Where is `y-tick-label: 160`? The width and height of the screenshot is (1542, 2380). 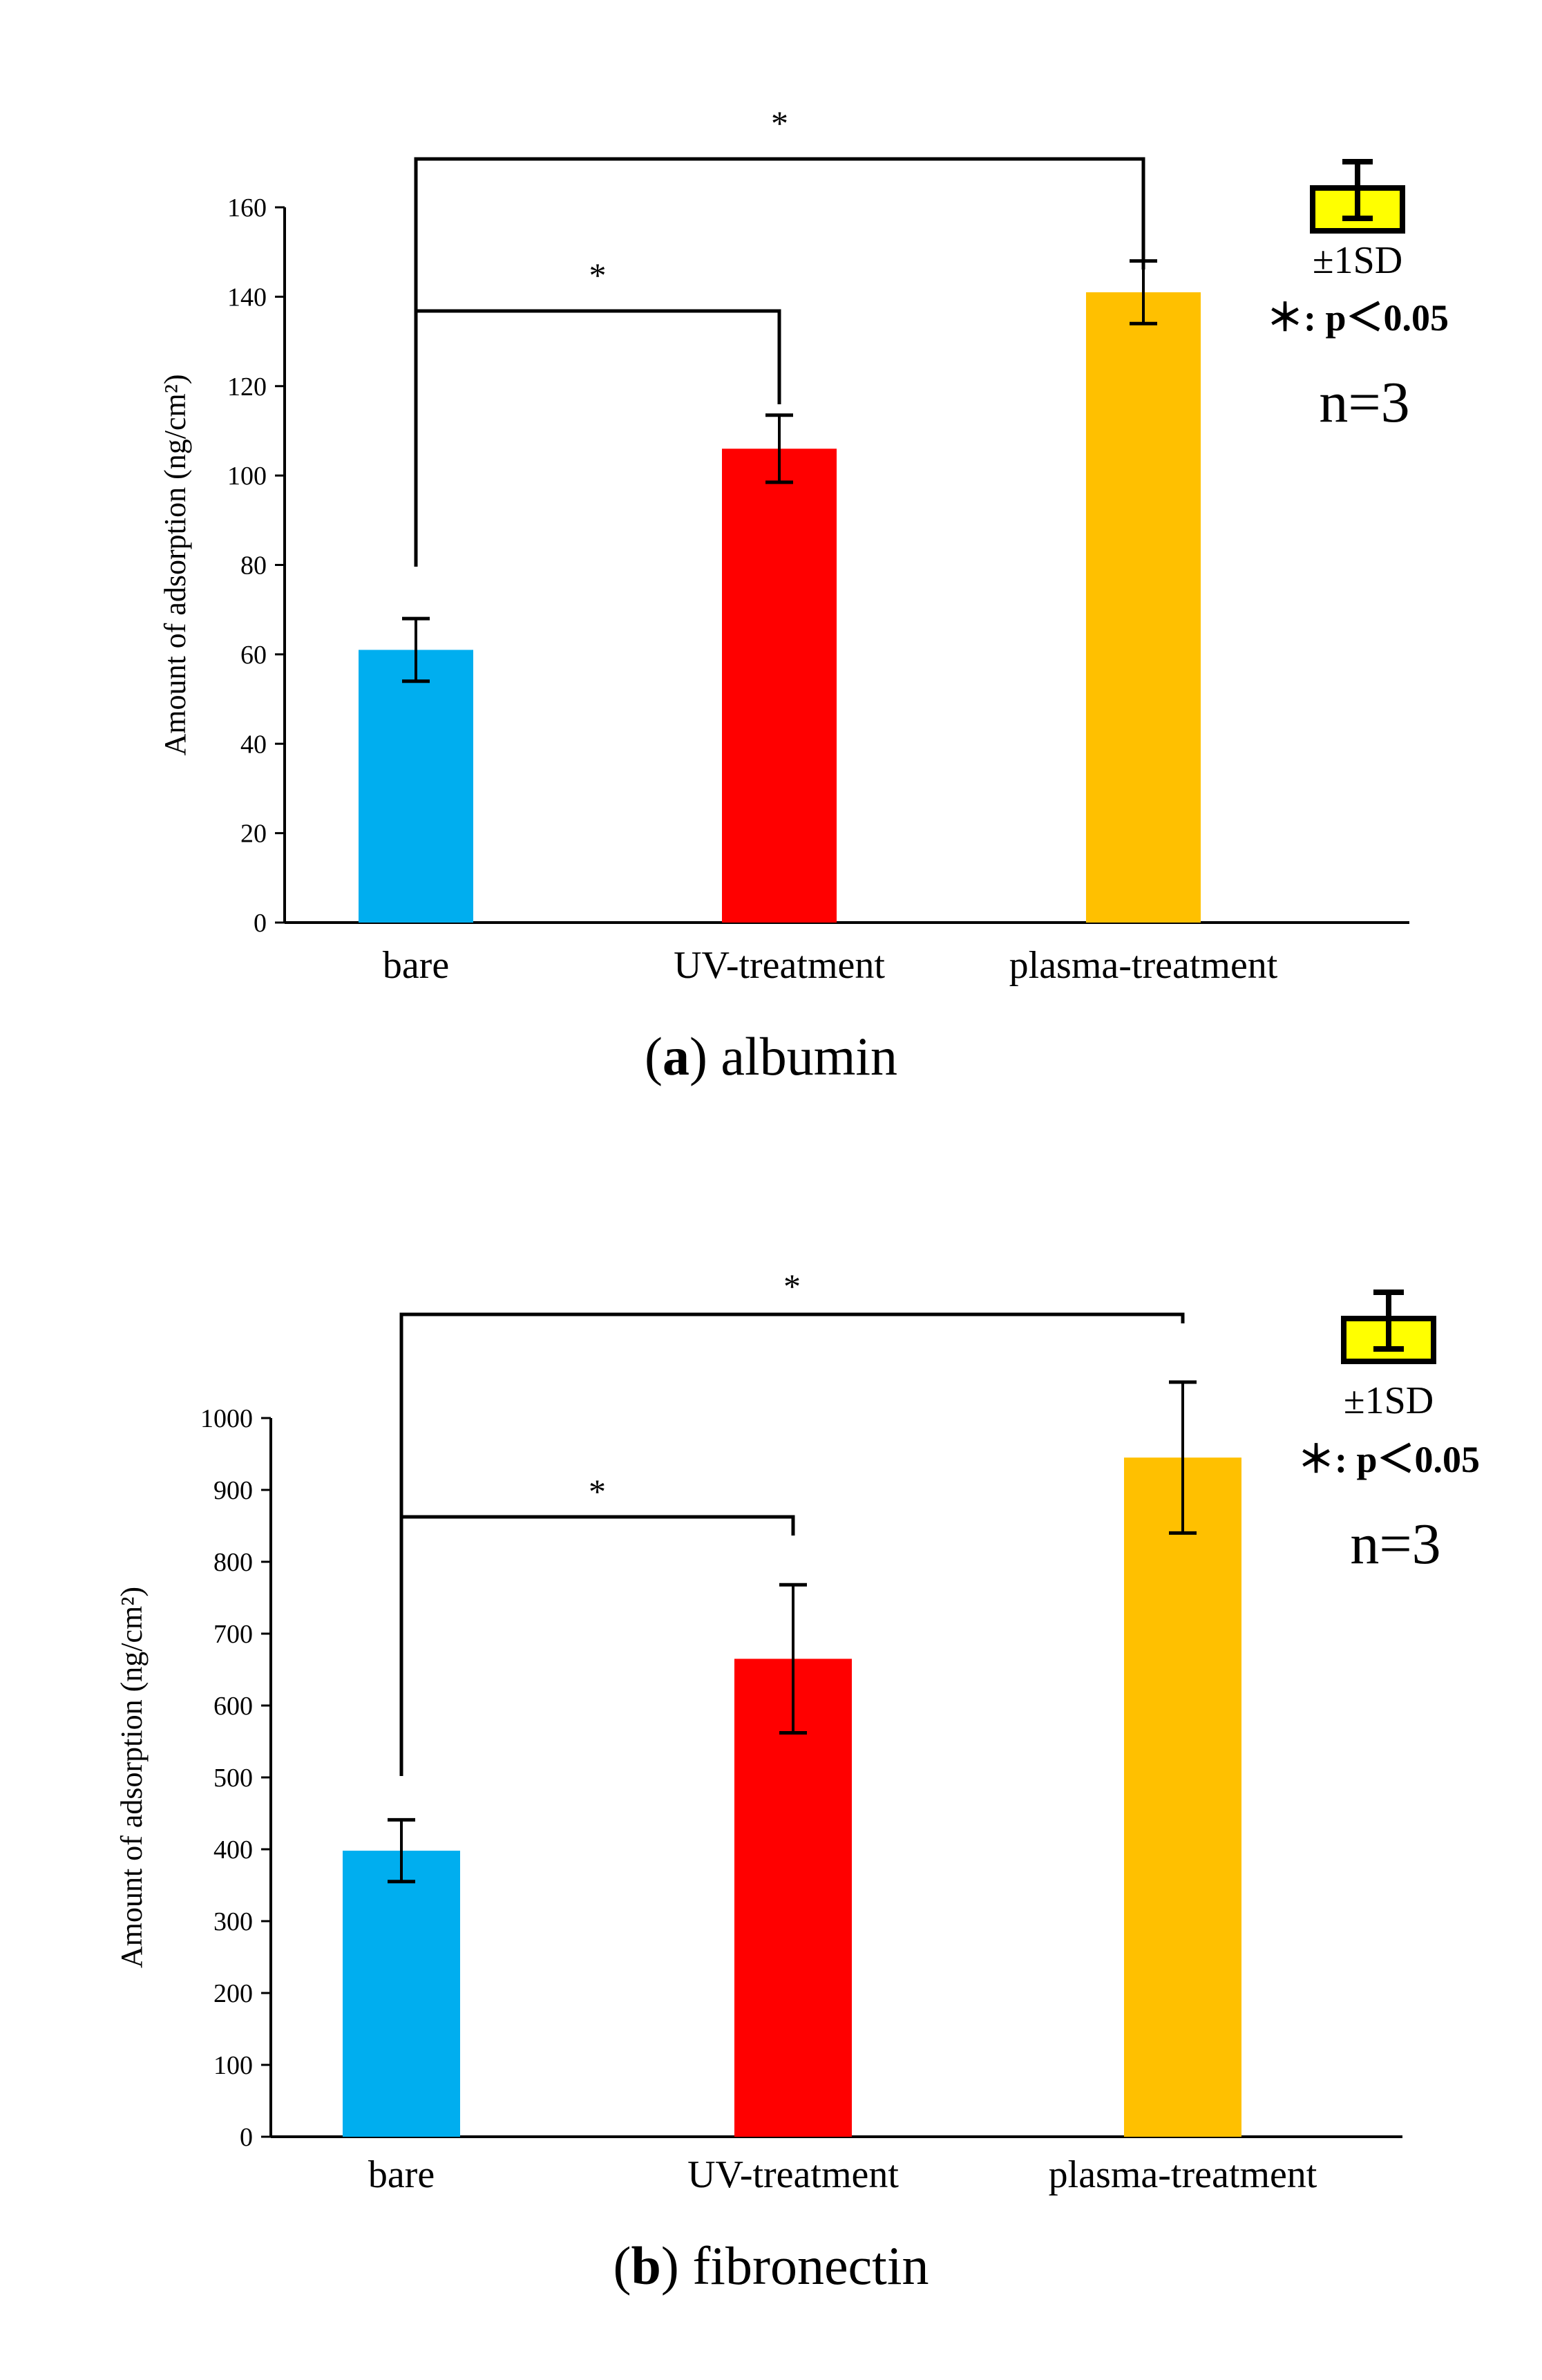
y-tick-label: 160 is located at coordinates (247, 208).